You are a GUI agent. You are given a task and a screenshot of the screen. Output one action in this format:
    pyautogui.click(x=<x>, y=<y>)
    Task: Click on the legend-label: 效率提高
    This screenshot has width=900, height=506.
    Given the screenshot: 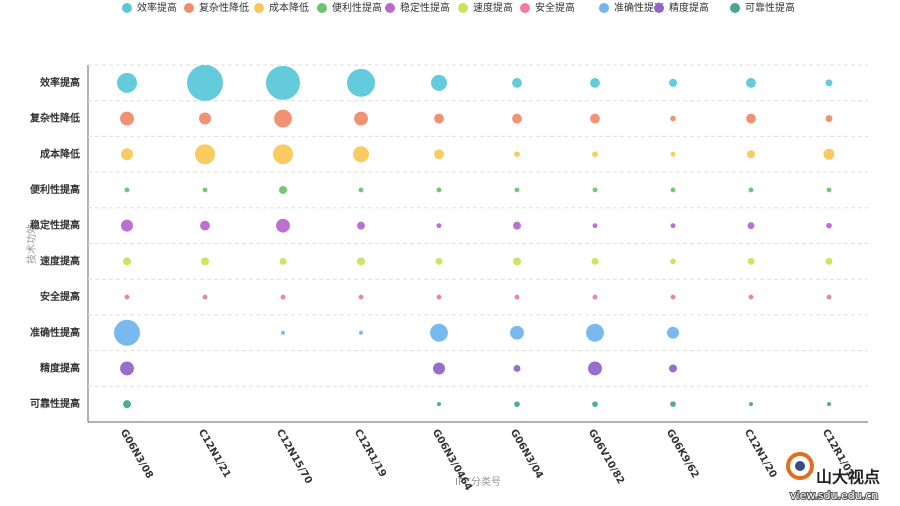 What is the action you would take?
    pyautogui.click(x=157, y=7)
    